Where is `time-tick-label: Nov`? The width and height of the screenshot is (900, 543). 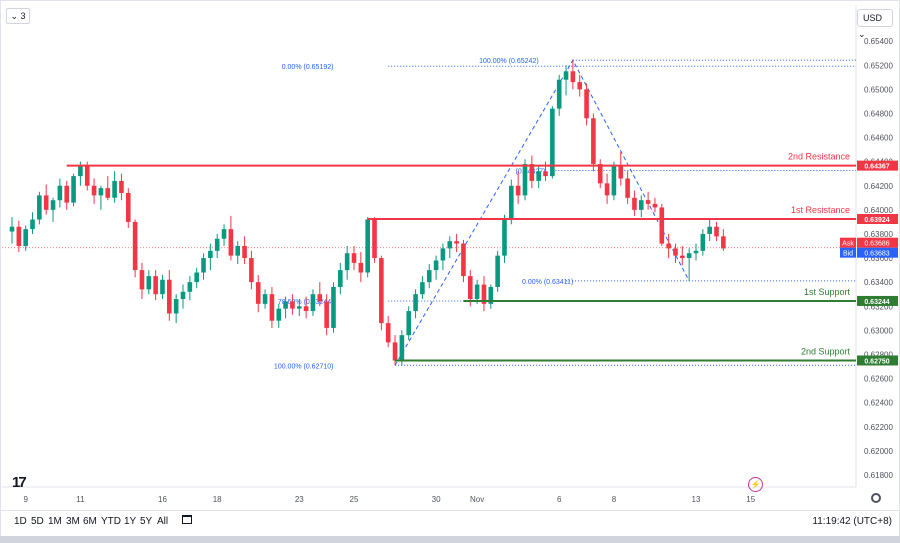 time-tick-label: Nov is located at coordinates (477, 499).